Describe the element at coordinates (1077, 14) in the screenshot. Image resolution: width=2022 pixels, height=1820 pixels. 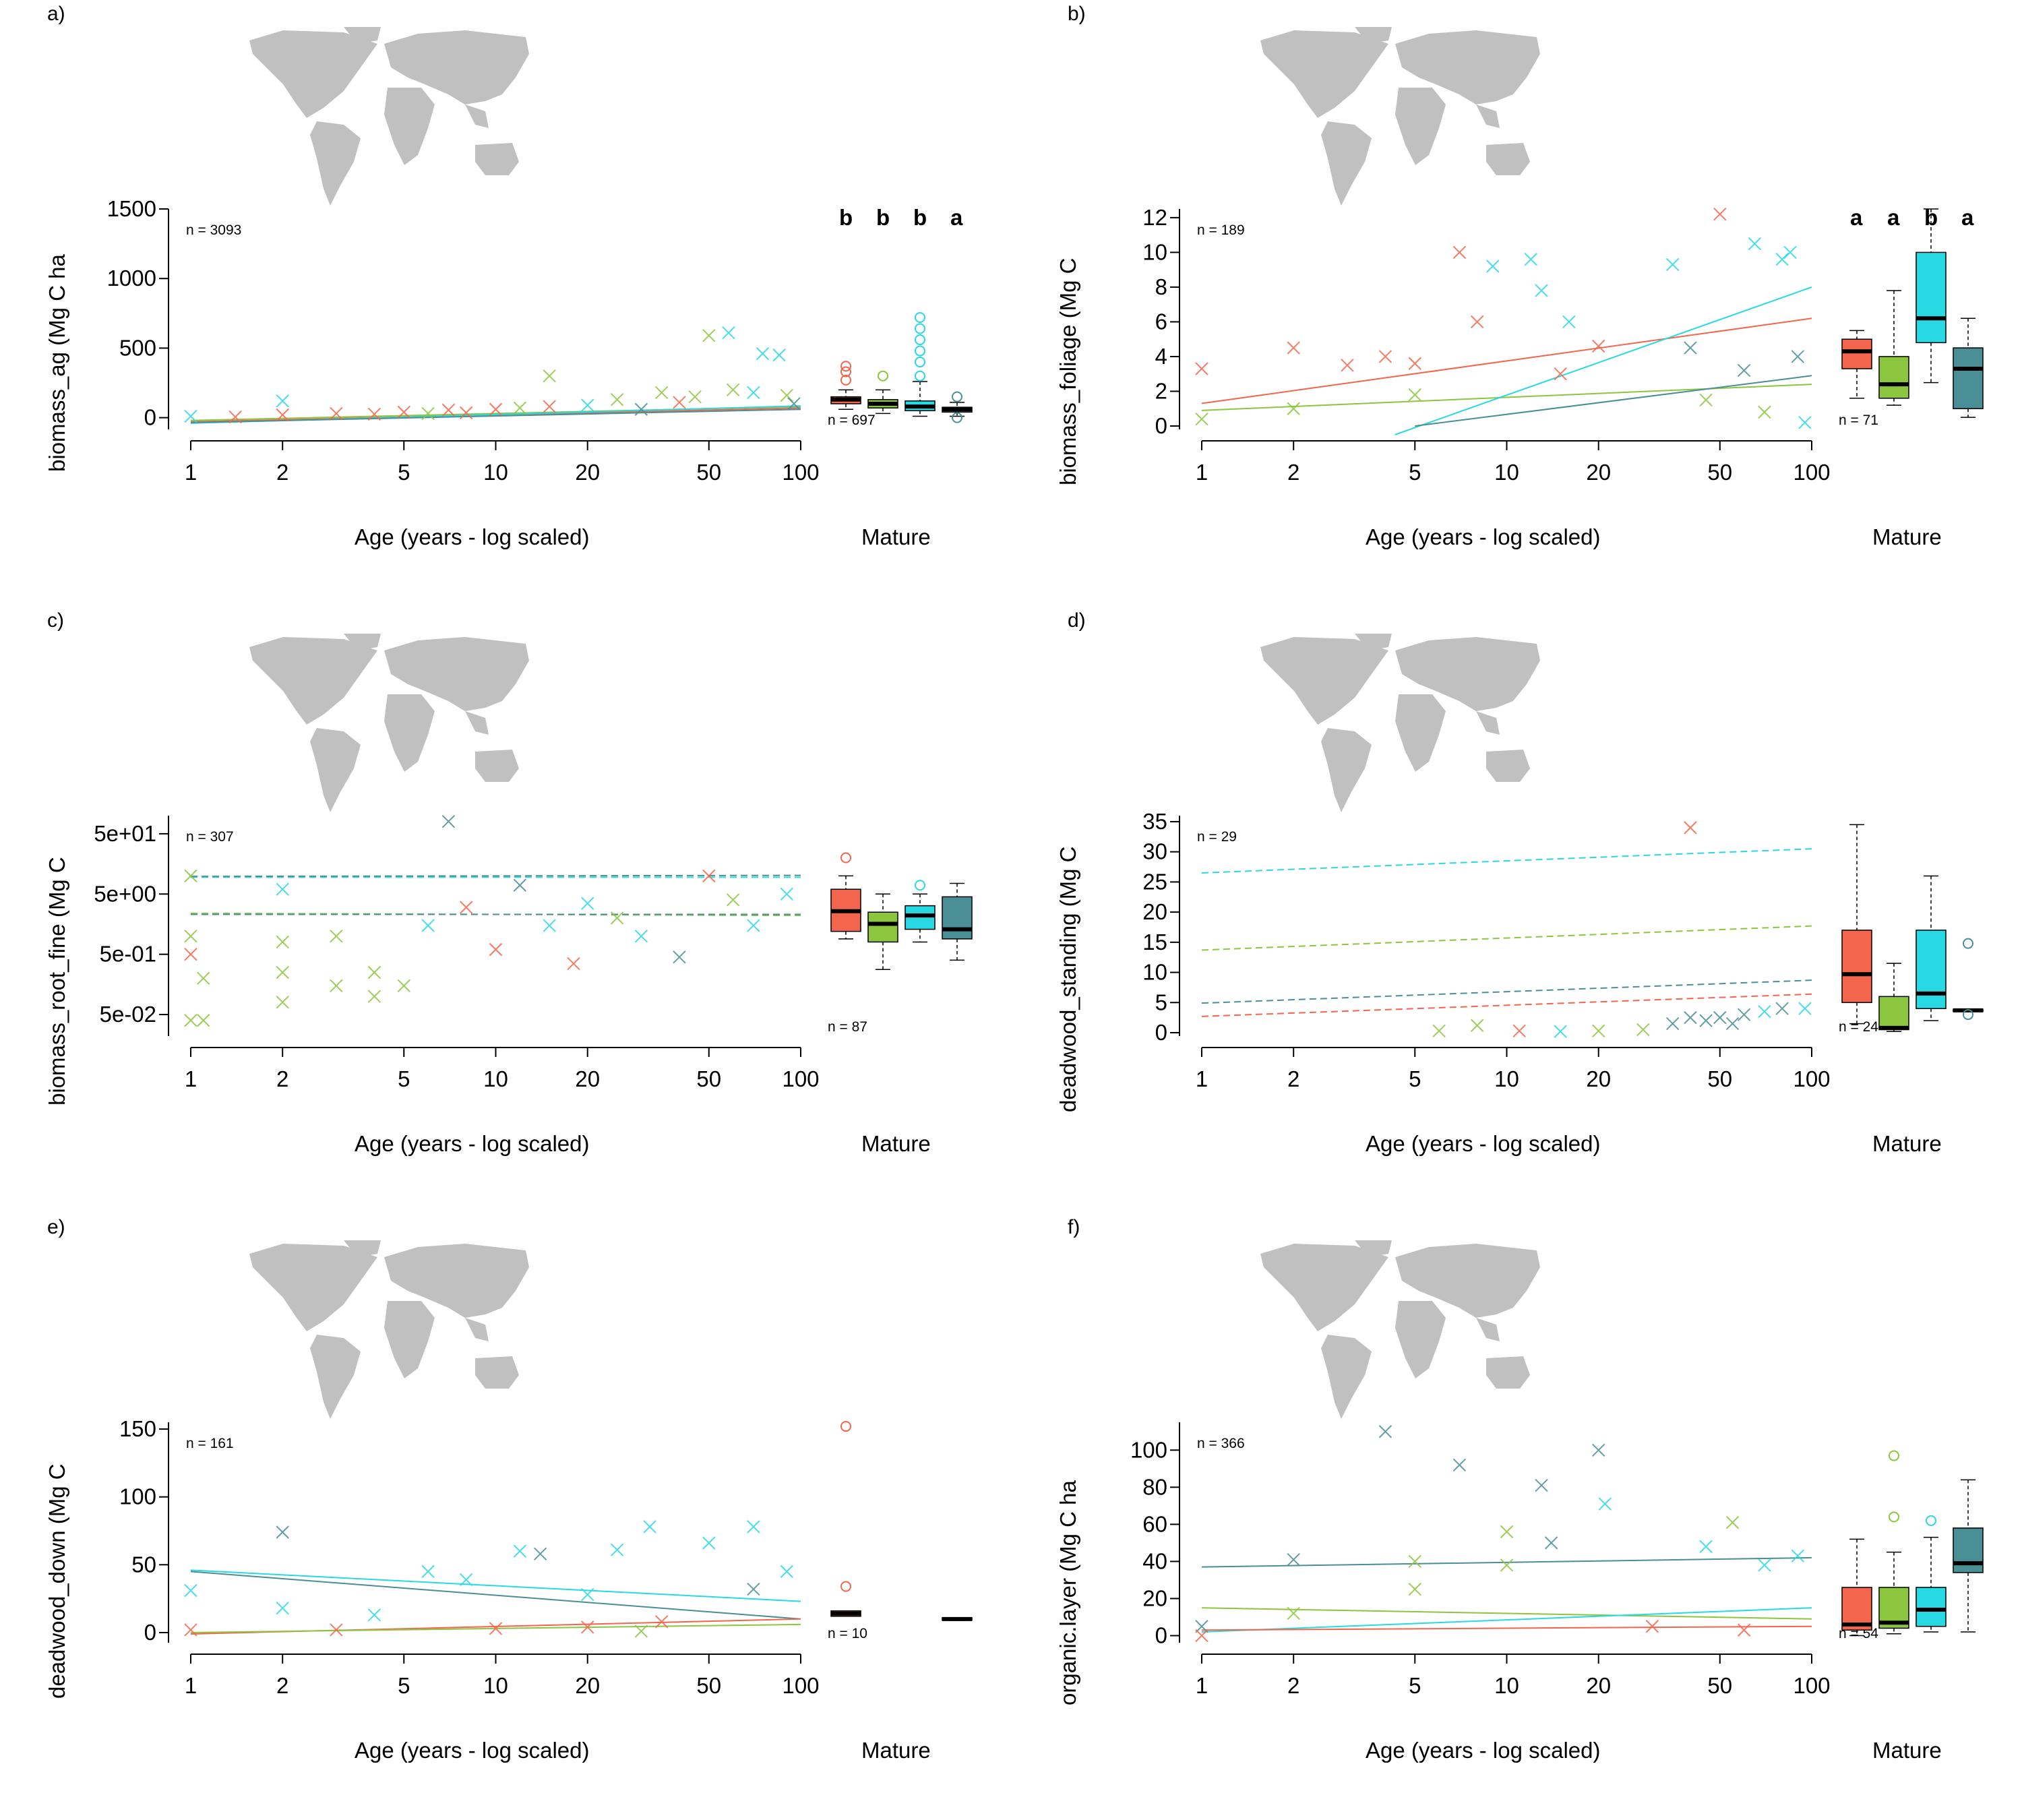
I see `panel-label: b)` at that location.